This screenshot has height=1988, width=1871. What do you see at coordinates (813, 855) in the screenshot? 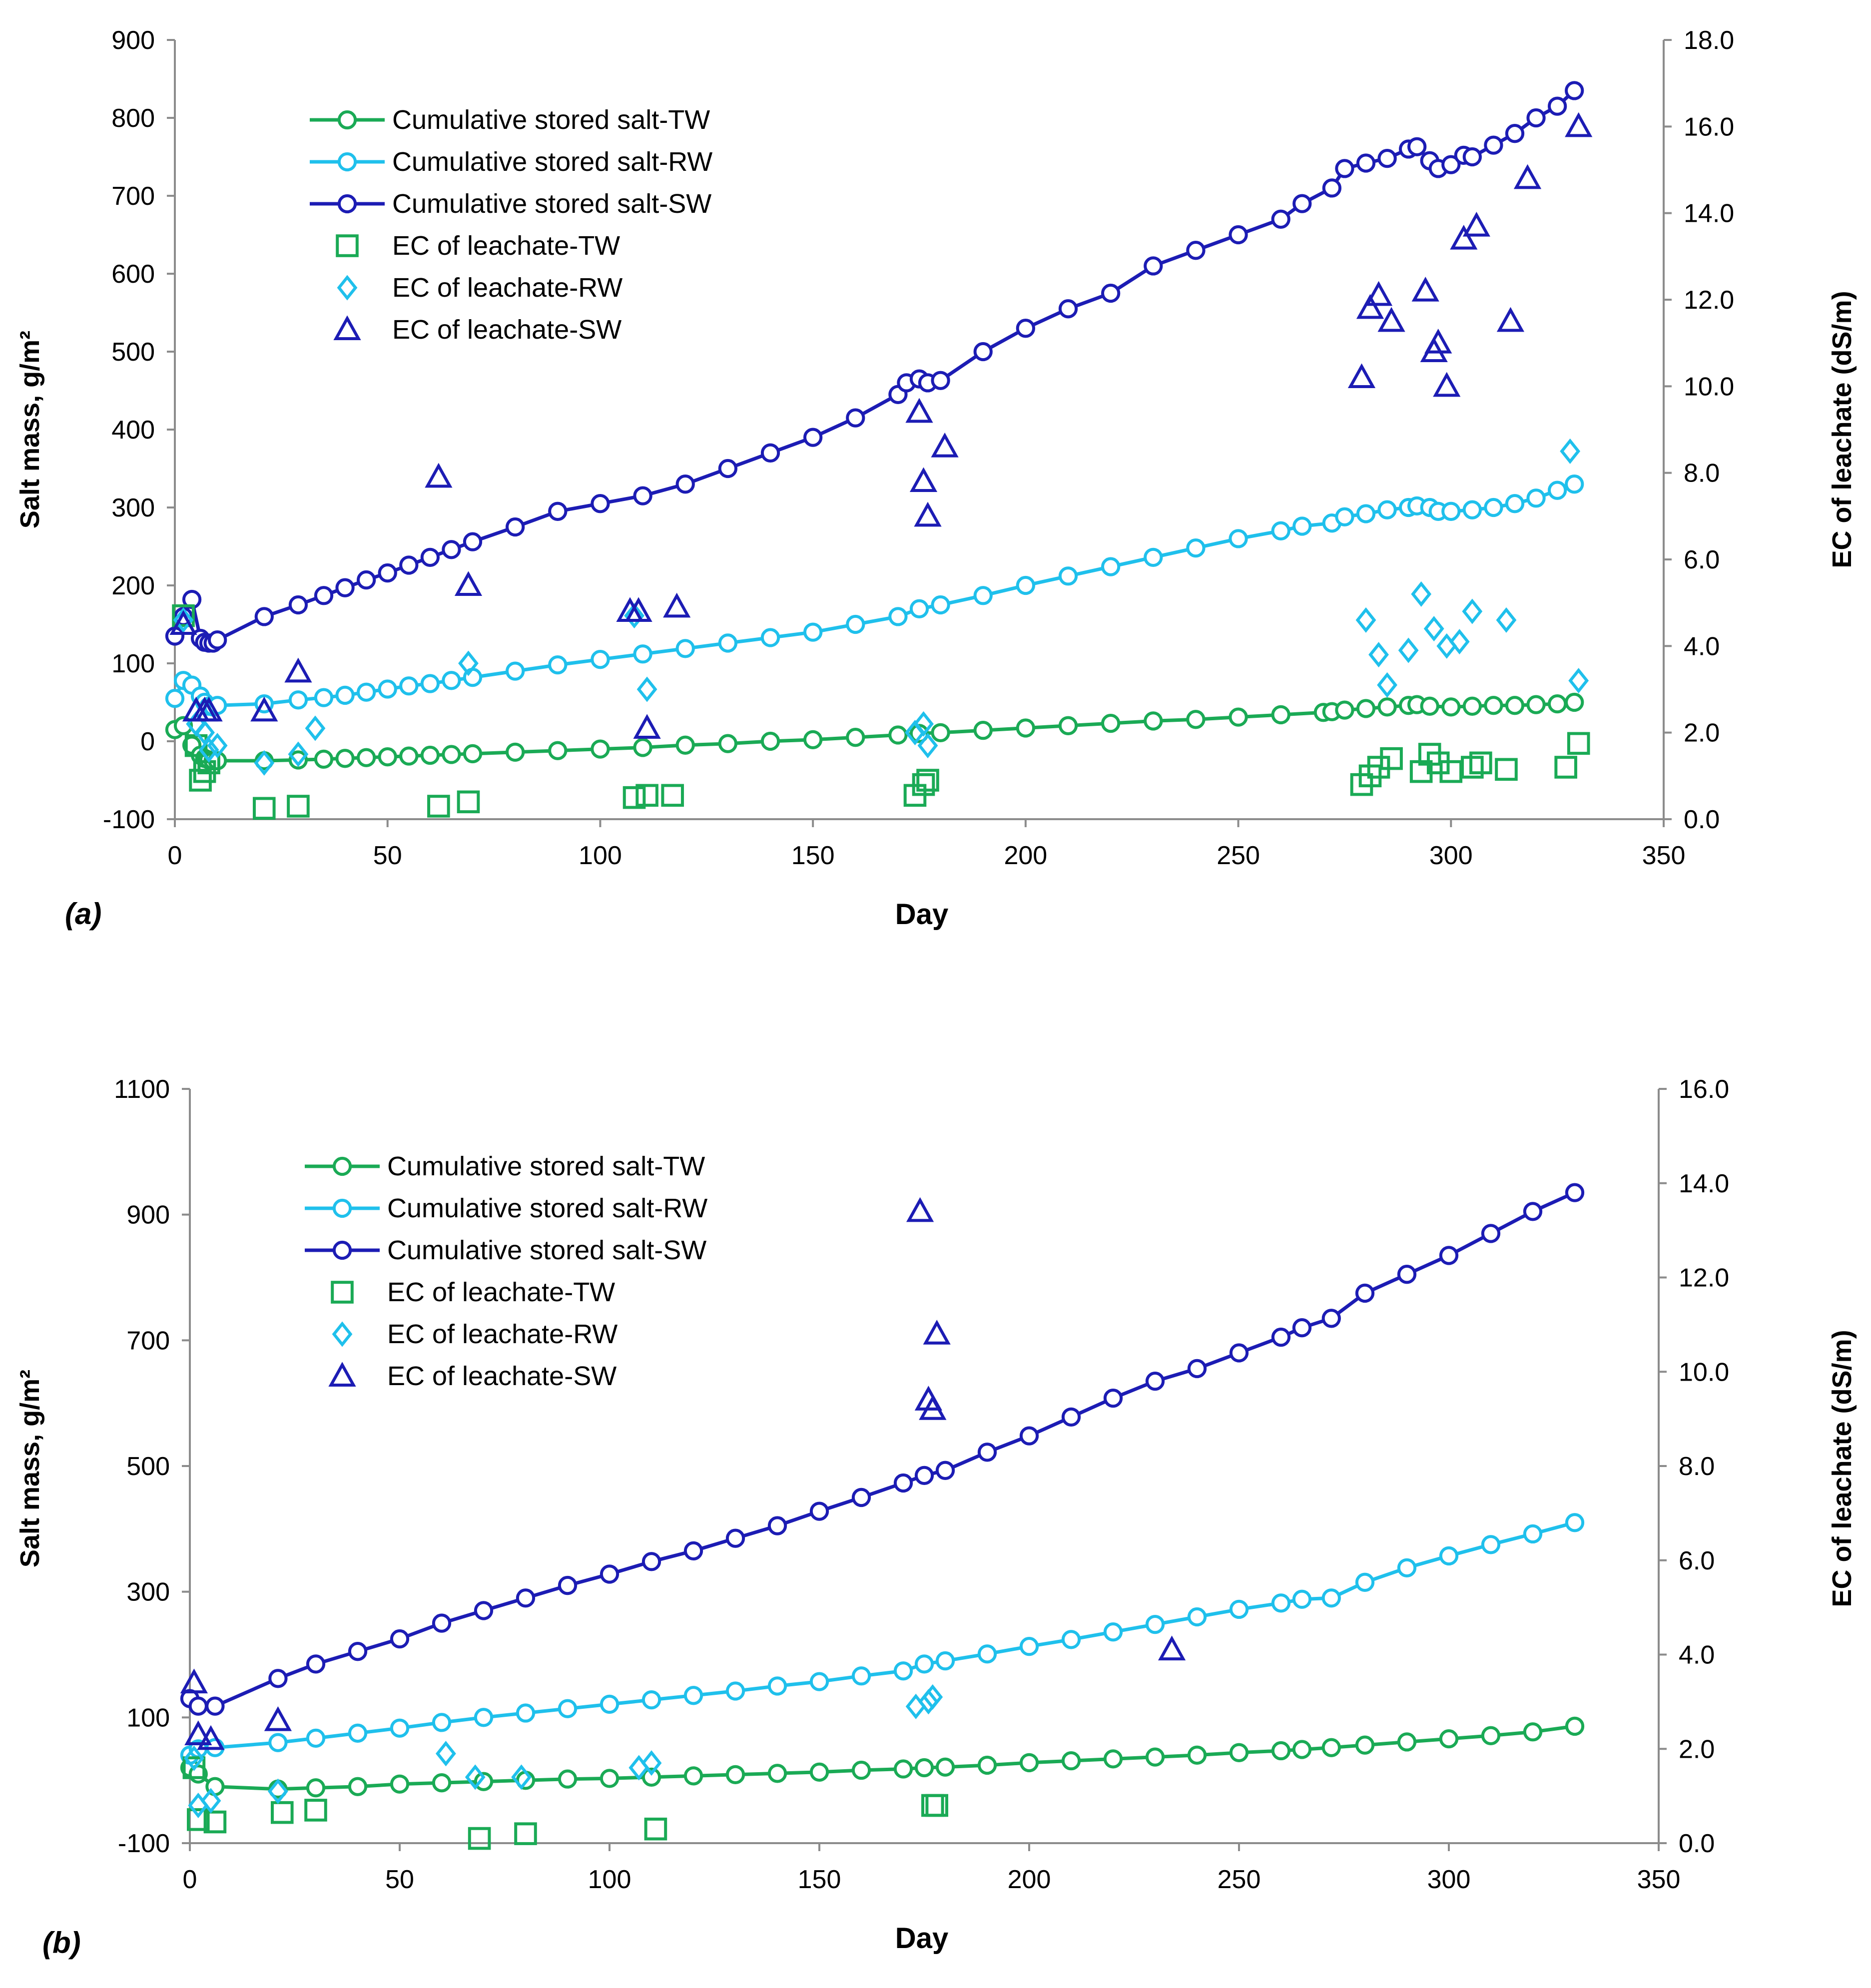
I see `panel-a-x-tick-label: 150` at bounding box center [813, 855].